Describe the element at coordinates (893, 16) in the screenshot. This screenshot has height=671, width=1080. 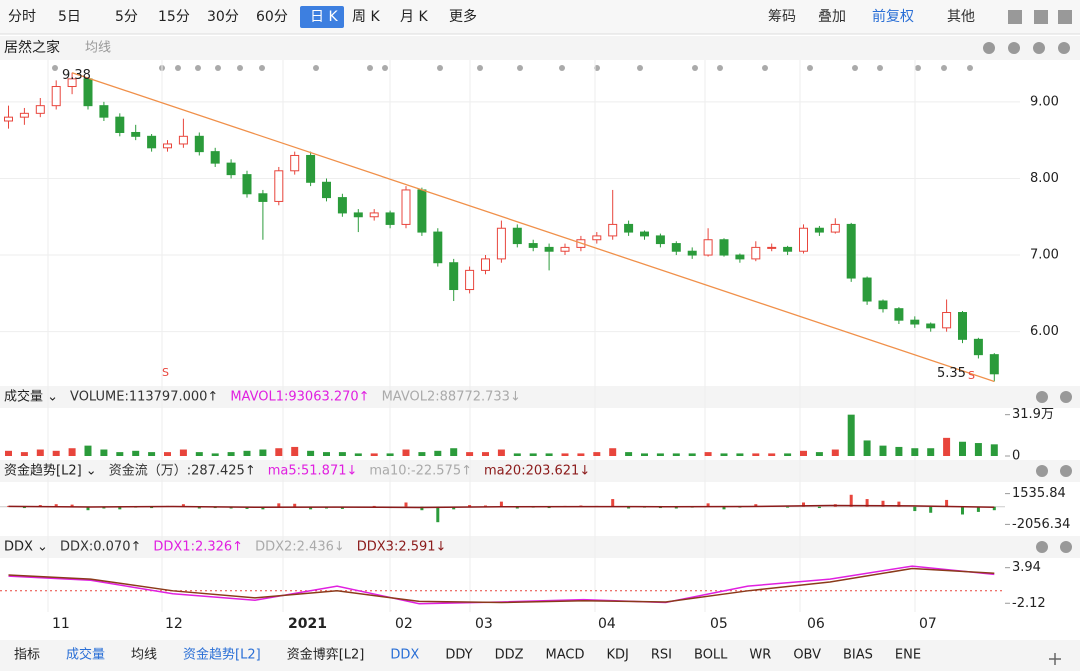
I see `tool-button: 前复权` at that location.